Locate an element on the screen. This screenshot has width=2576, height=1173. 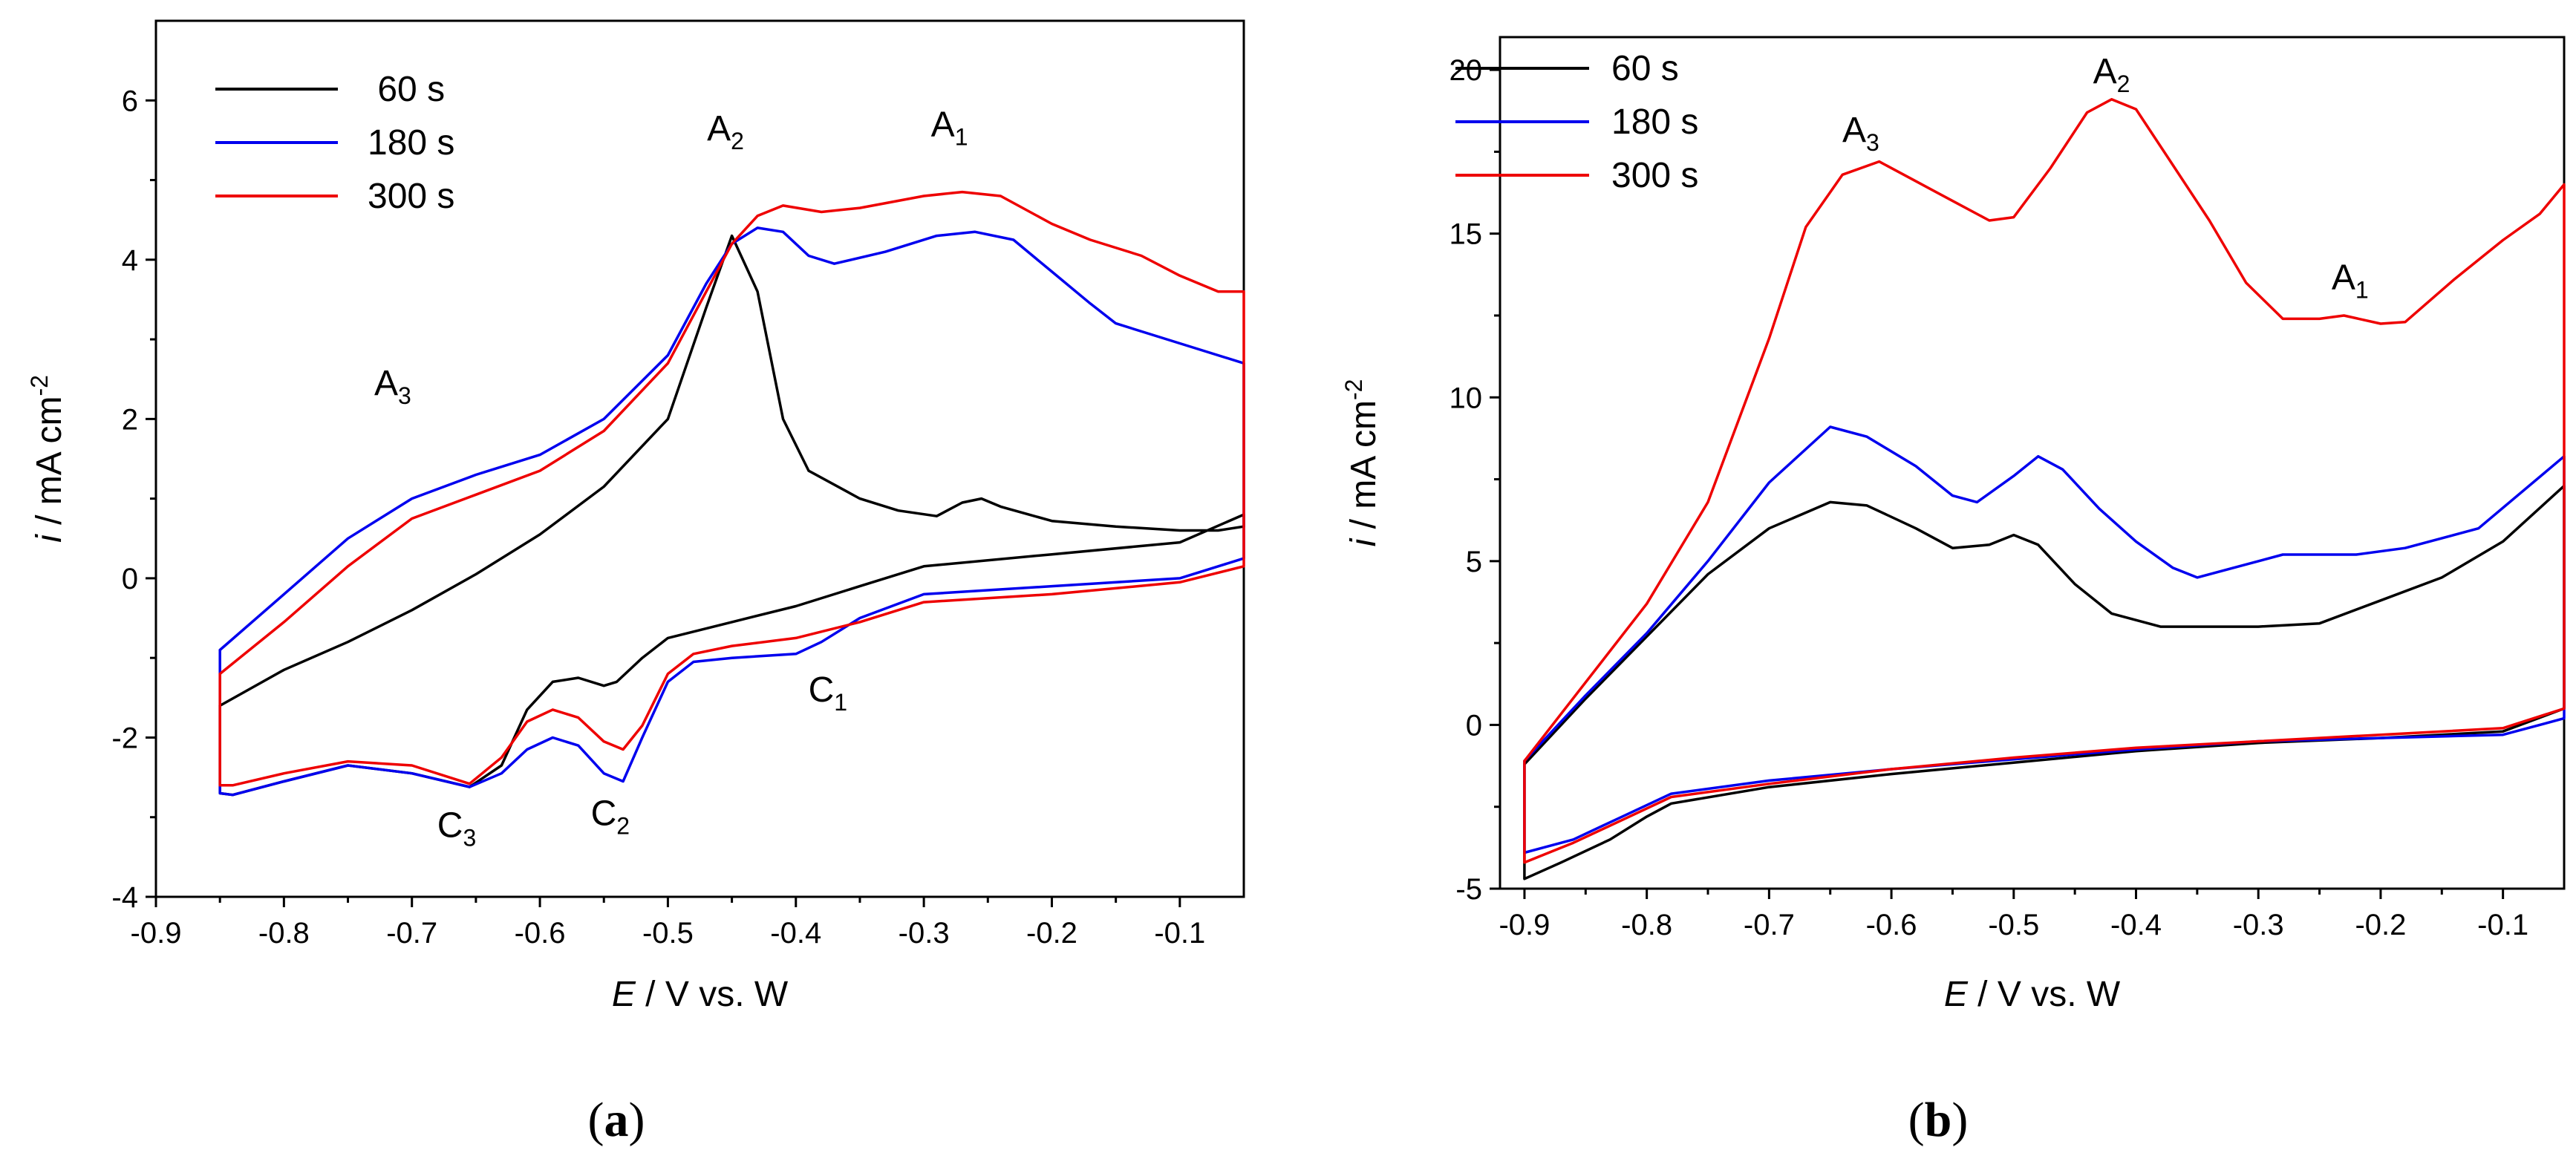
panel-caption: (a) is located at coordinates (616, 1120).